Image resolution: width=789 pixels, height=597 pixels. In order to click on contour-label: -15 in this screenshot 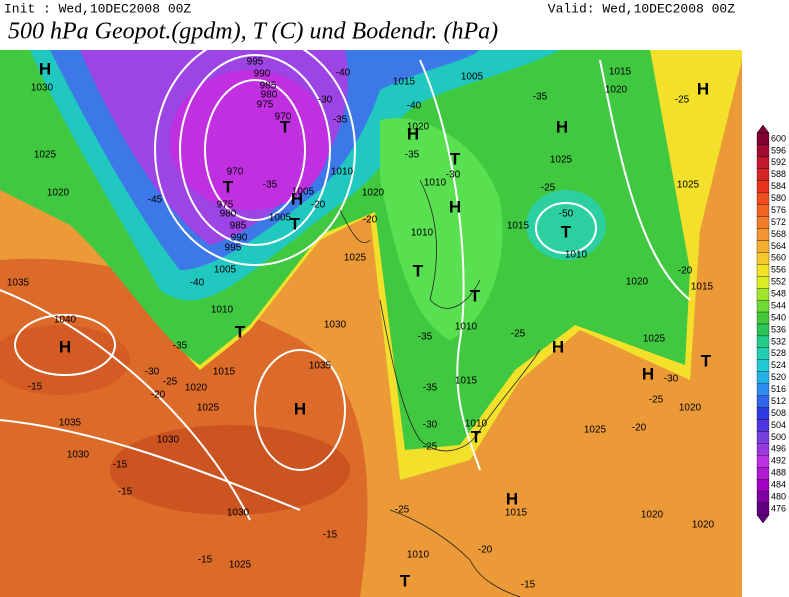, I will do `click(528, 585)`.